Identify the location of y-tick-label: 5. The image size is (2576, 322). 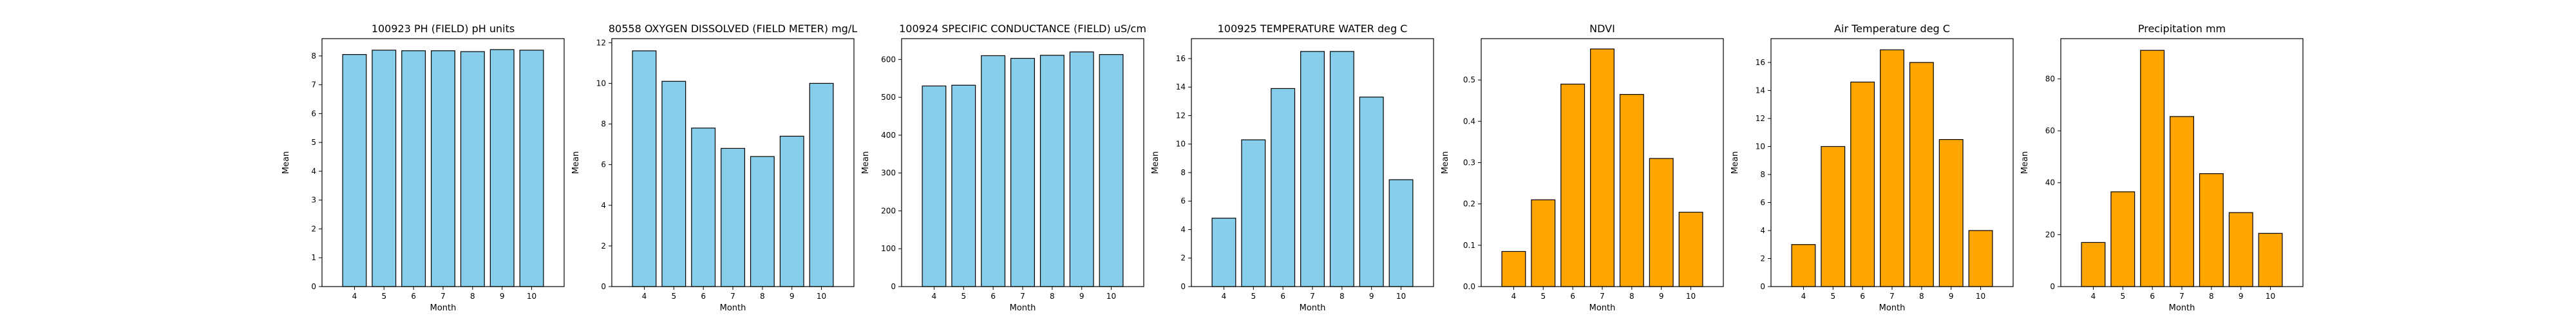
(313, 143).